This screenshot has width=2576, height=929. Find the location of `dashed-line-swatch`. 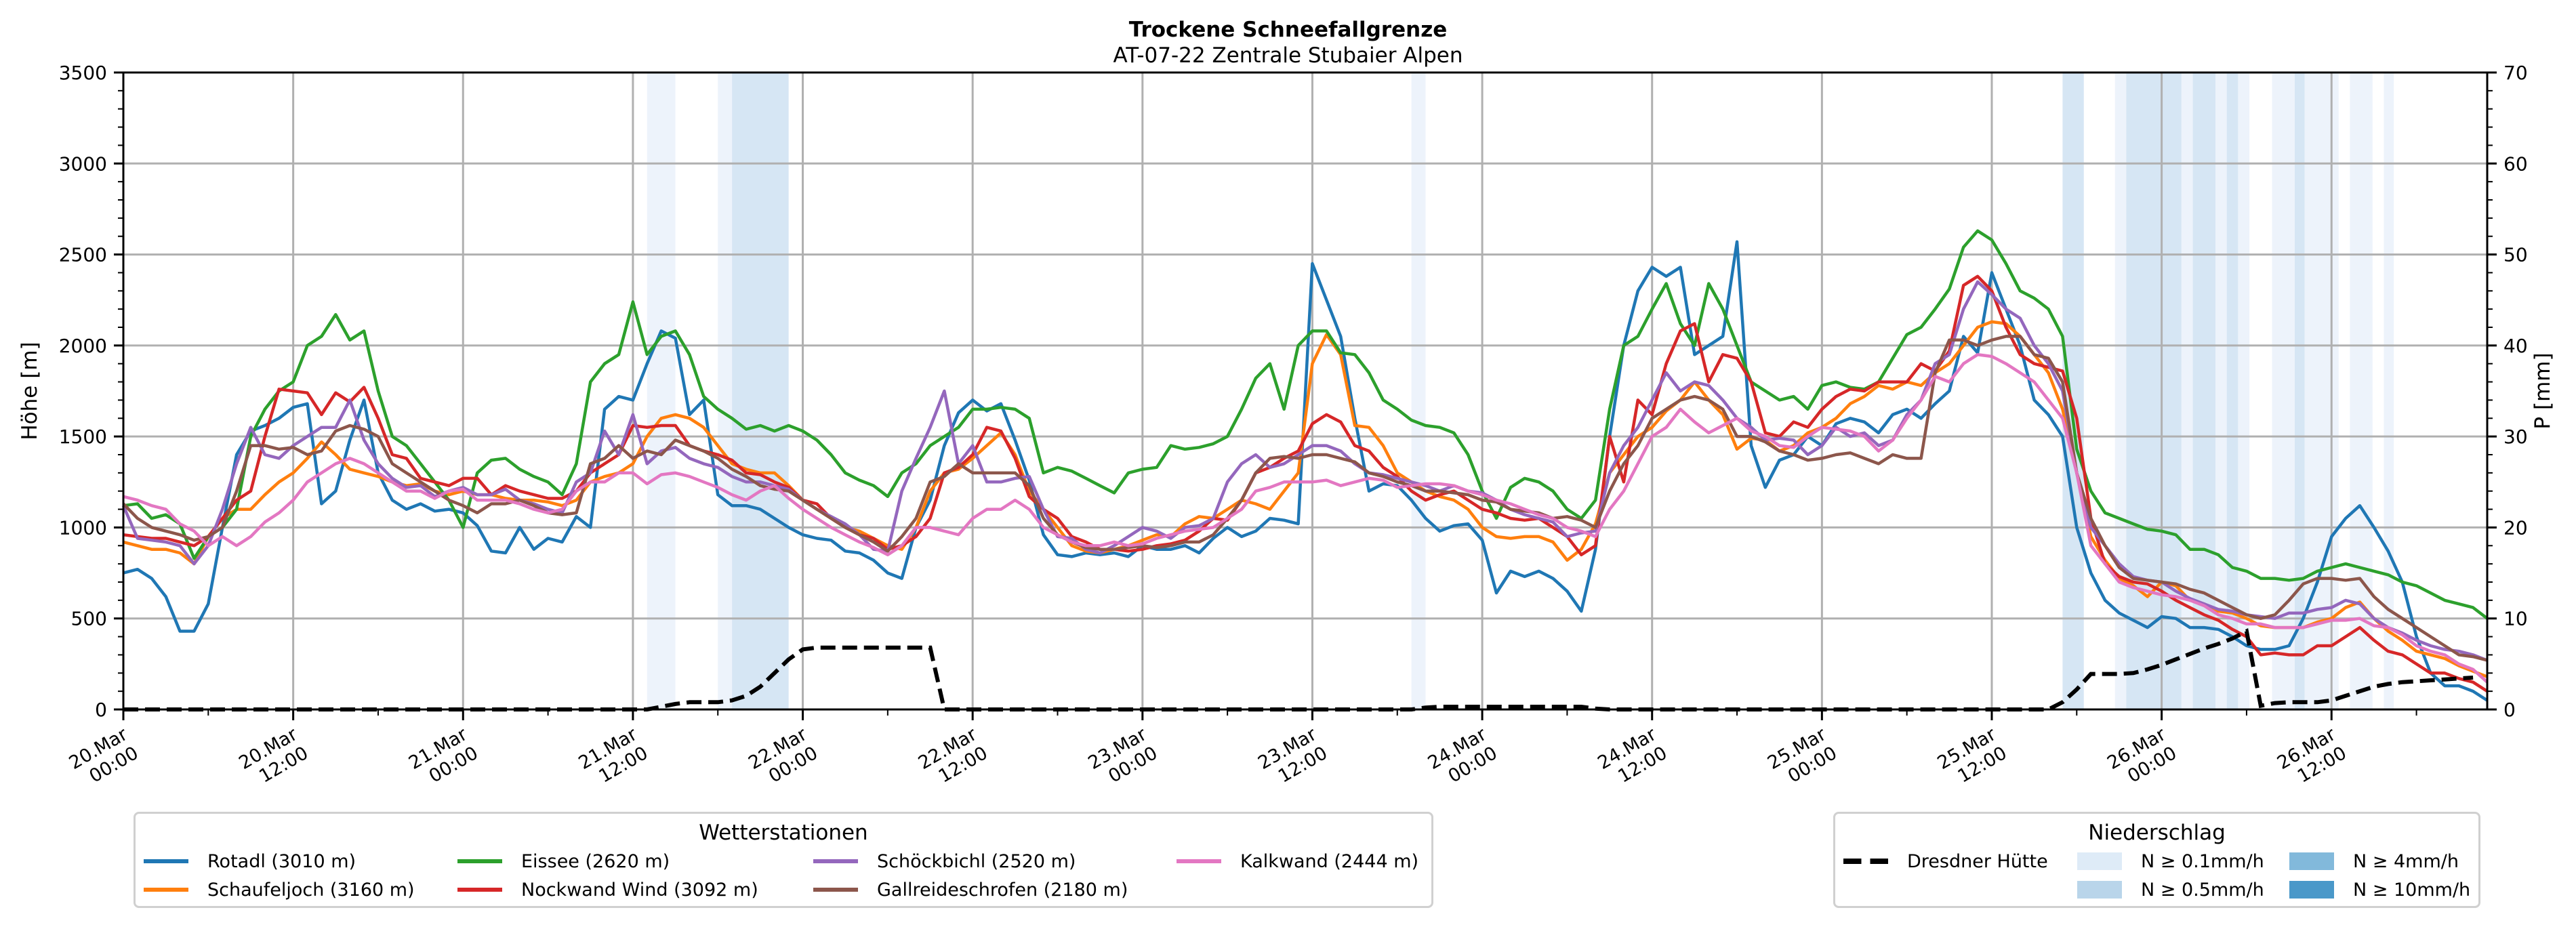

dashed-line-swatch is located at coordinates (1866, 861).